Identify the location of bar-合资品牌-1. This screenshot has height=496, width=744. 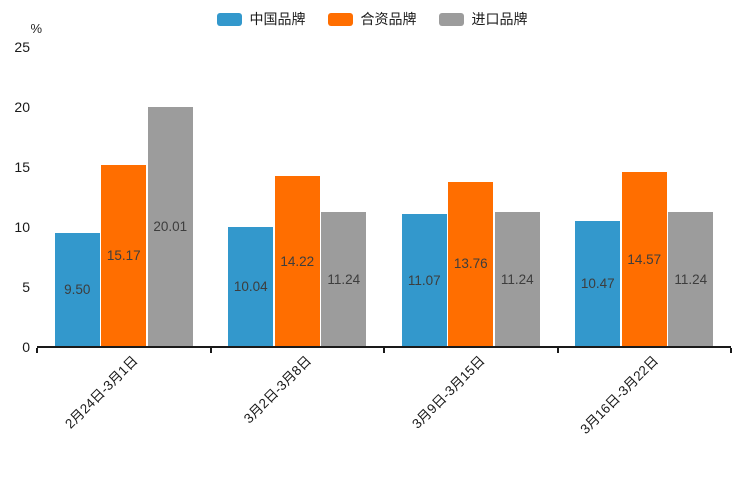
(297, 261).